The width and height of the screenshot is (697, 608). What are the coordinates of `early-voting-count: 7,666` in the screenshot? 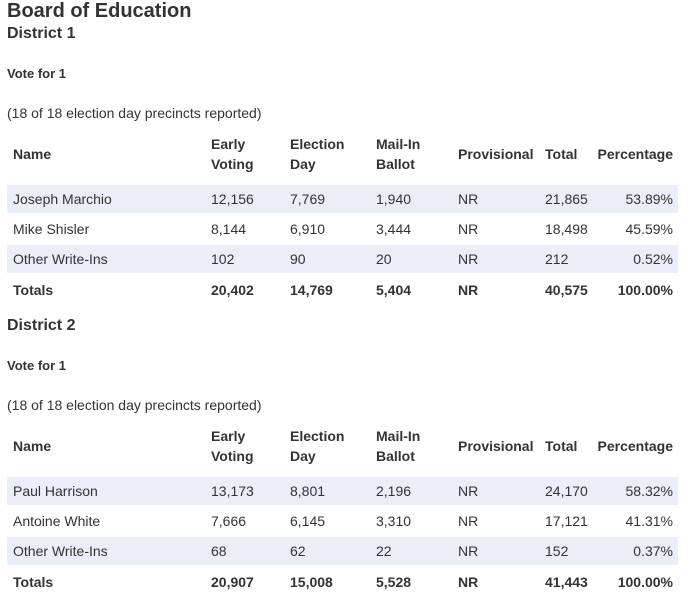 It's located at (244, 520).